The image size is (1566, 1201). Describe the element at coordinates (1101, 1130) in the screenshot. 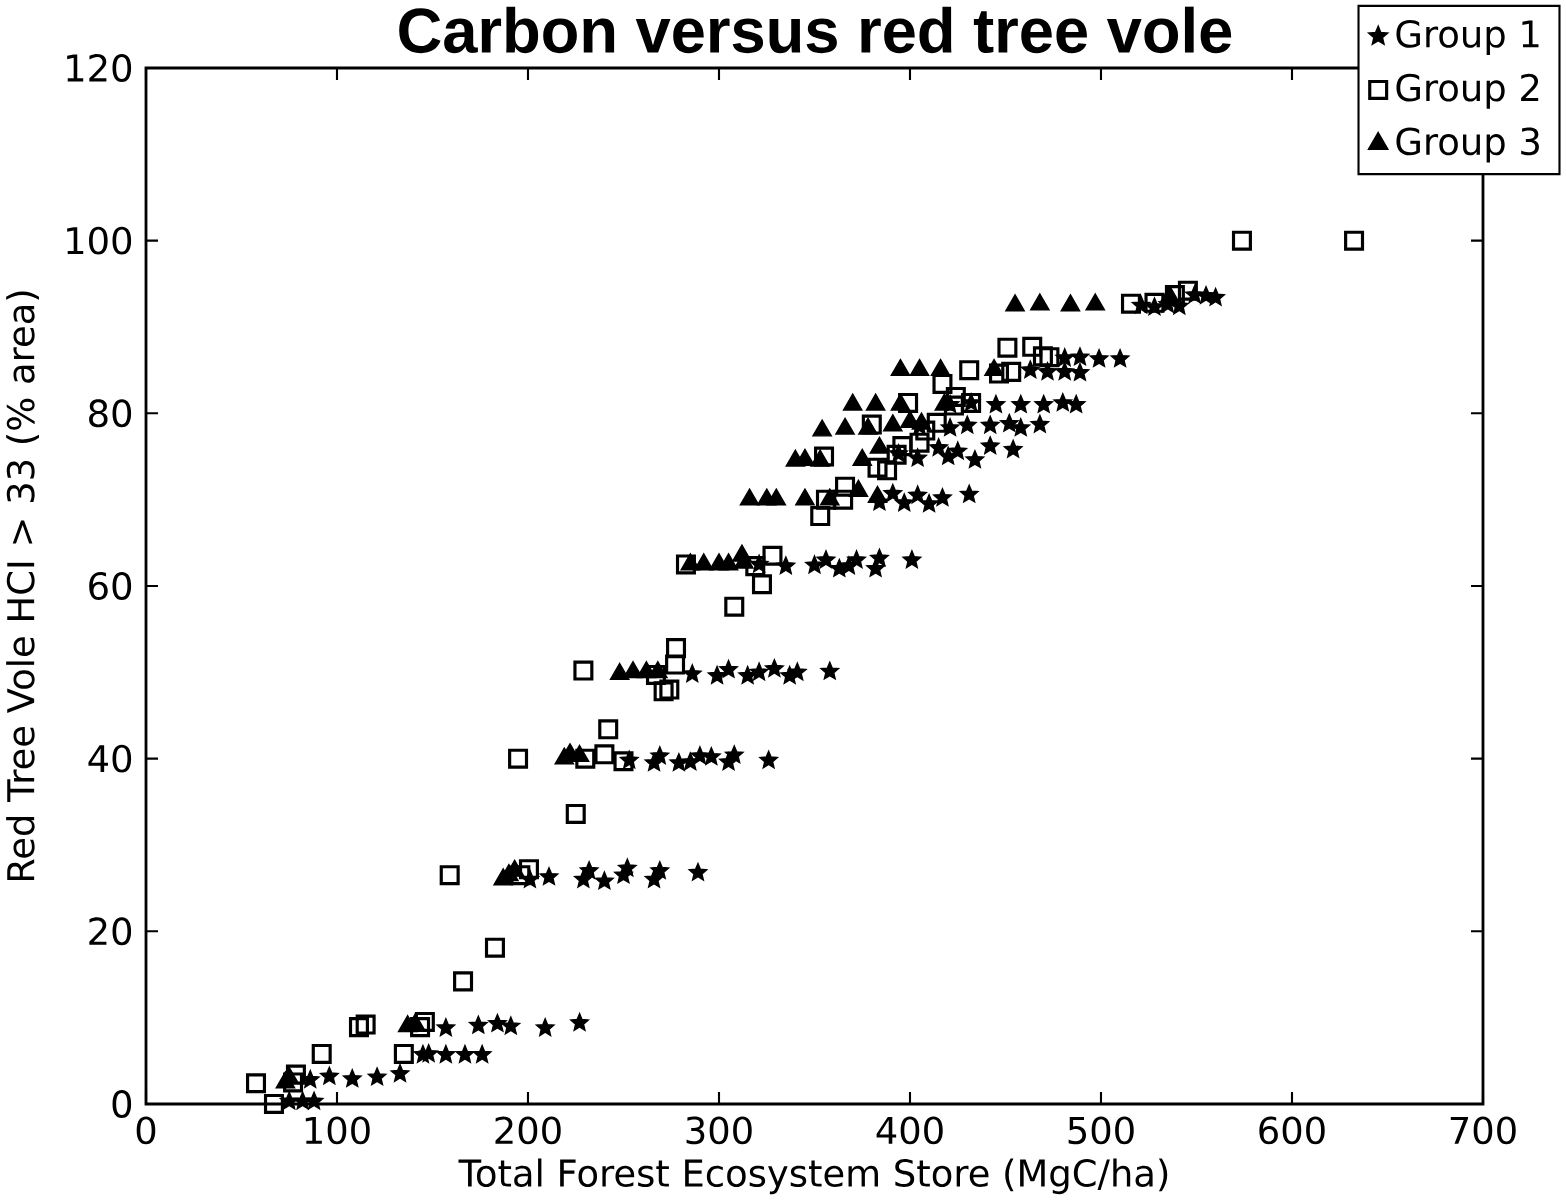

I see `x-tick-label: 500` at that location.